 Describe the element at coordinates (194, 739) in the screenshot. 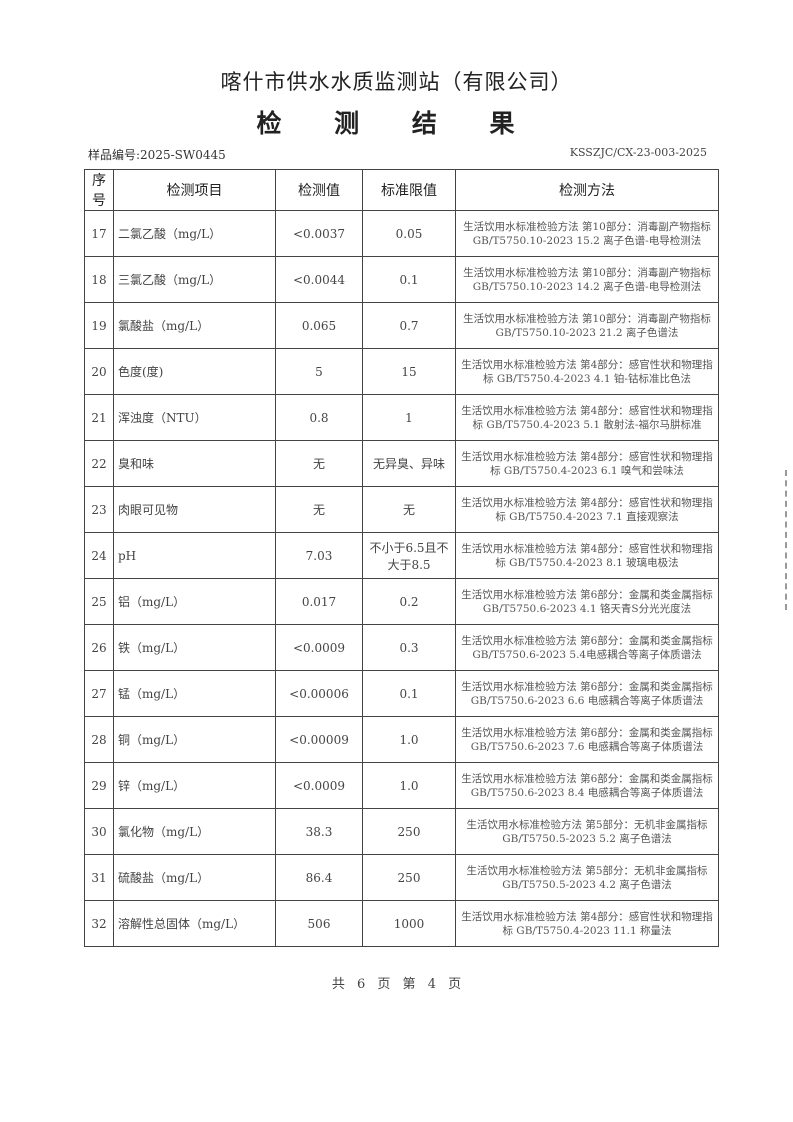

I see `cell-item: 铜（mg/L）` at that location.